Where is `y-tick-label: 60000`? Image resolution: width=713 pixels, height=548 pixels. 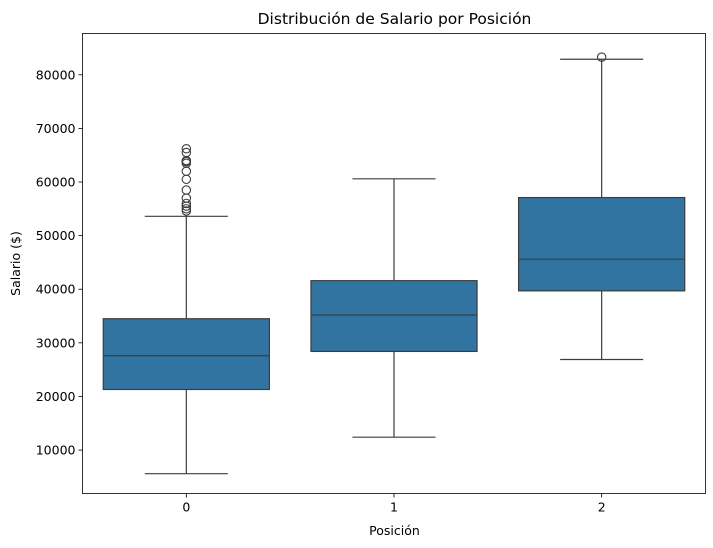 y-tick-label: 60000 is located at coordinates (56, 182).